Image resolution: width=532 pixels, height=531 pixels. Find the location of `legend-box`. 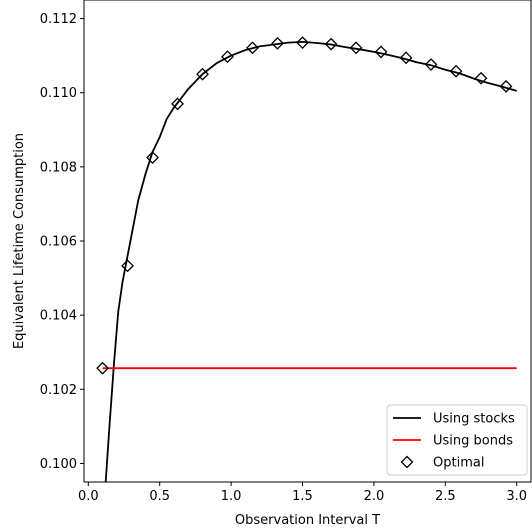

legend-box is located at coordinates (457, 440).